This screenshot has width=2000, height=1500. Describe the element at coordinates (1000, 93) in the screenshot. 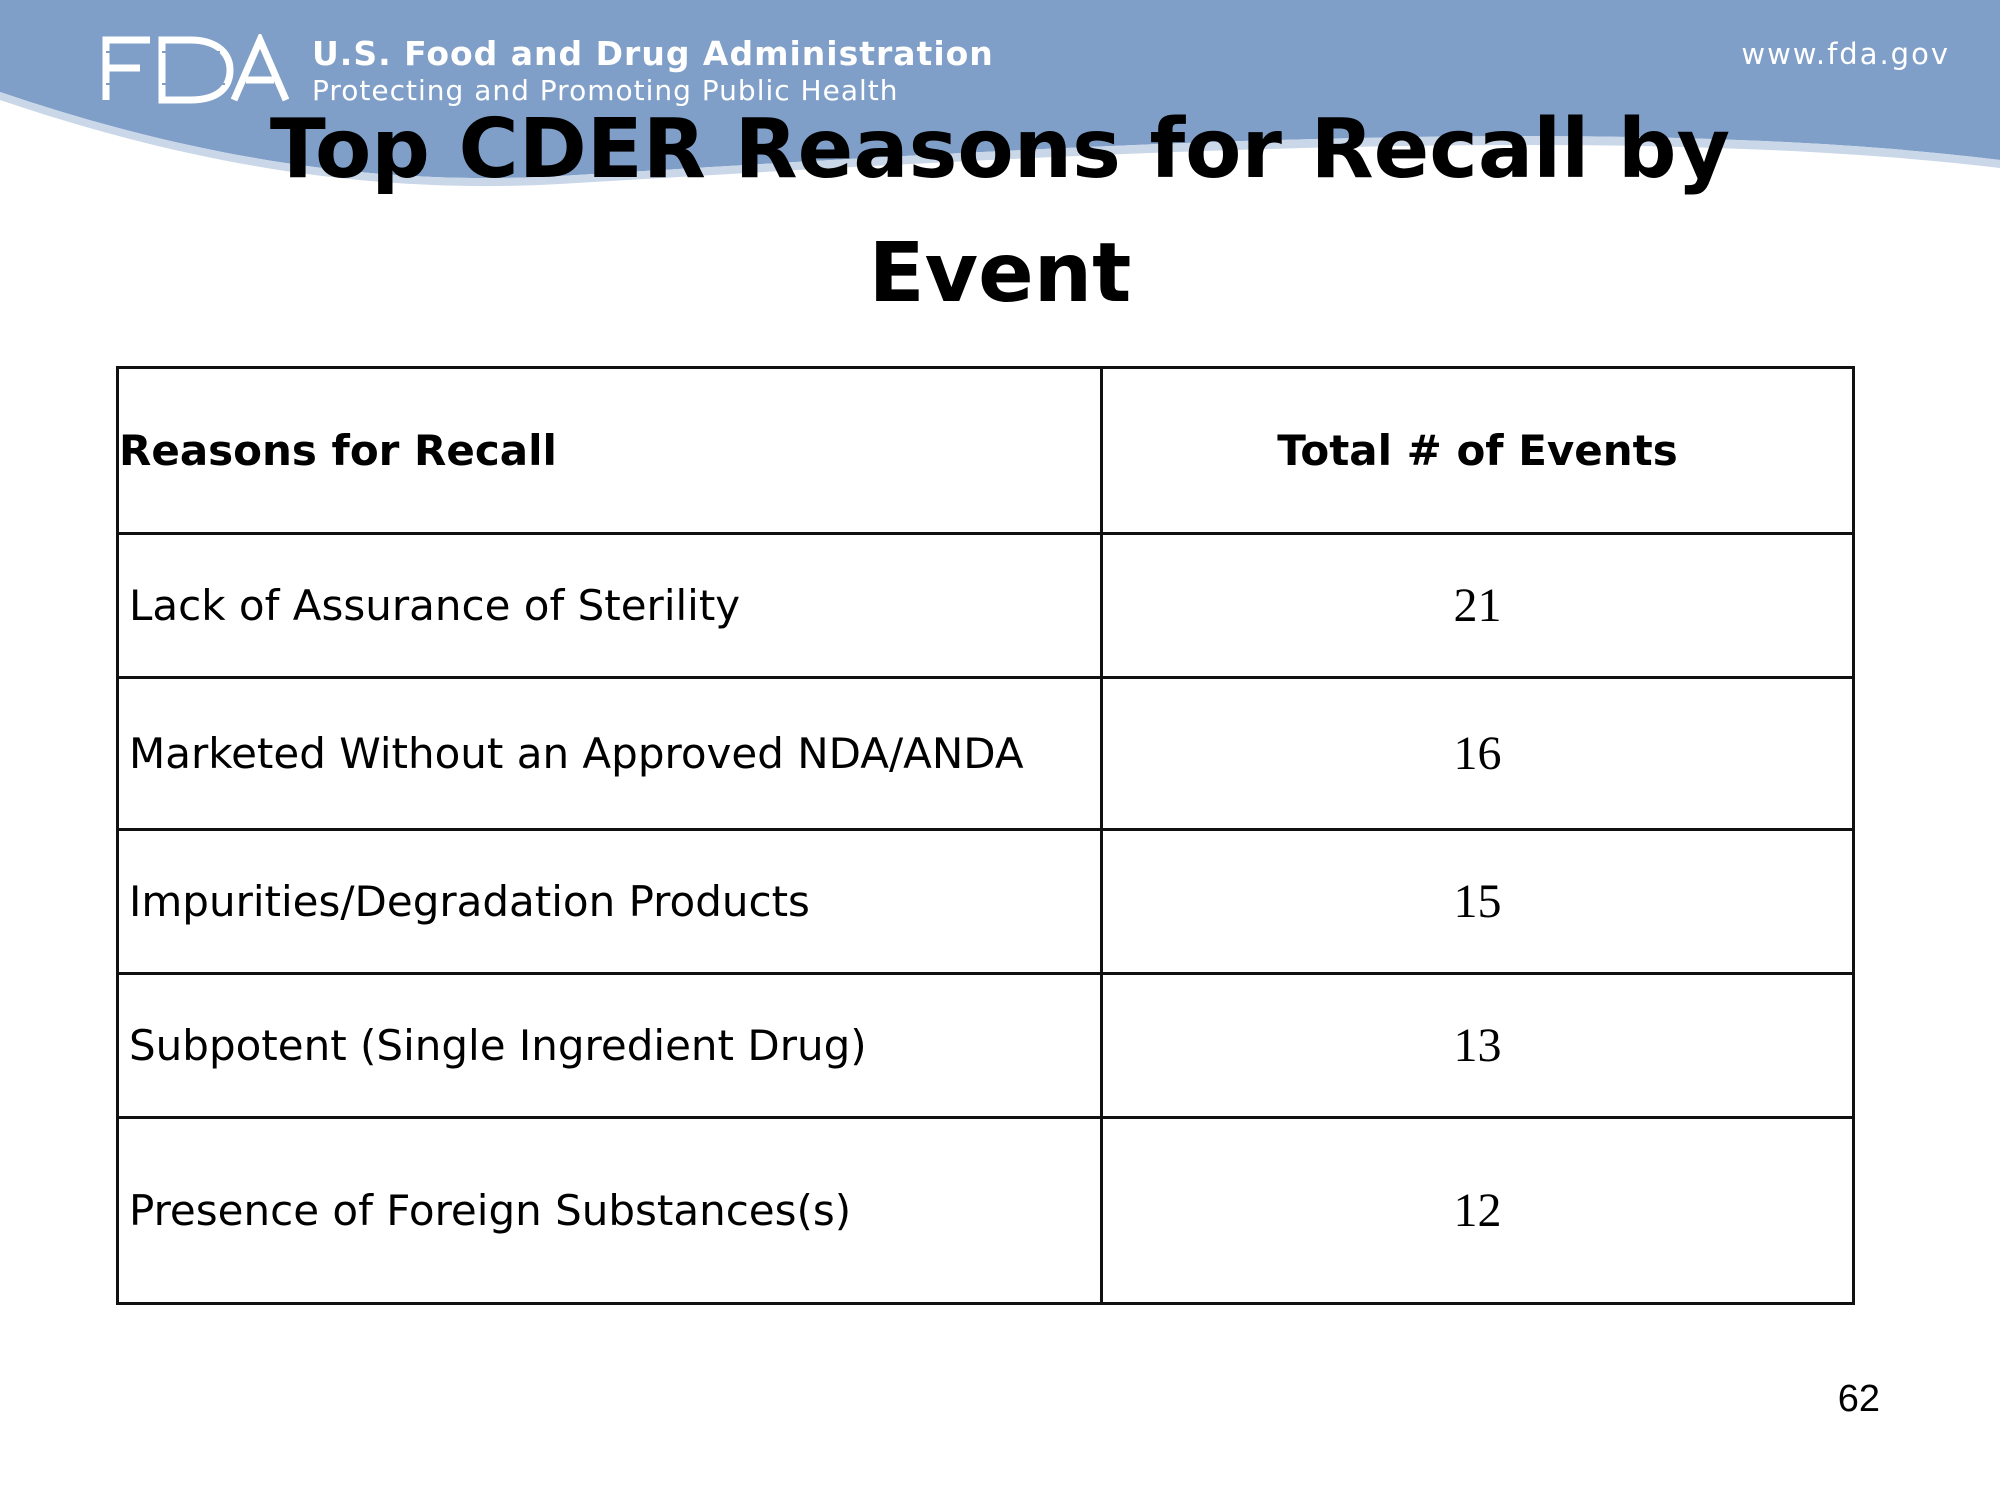

I see `header-banner` at that location.